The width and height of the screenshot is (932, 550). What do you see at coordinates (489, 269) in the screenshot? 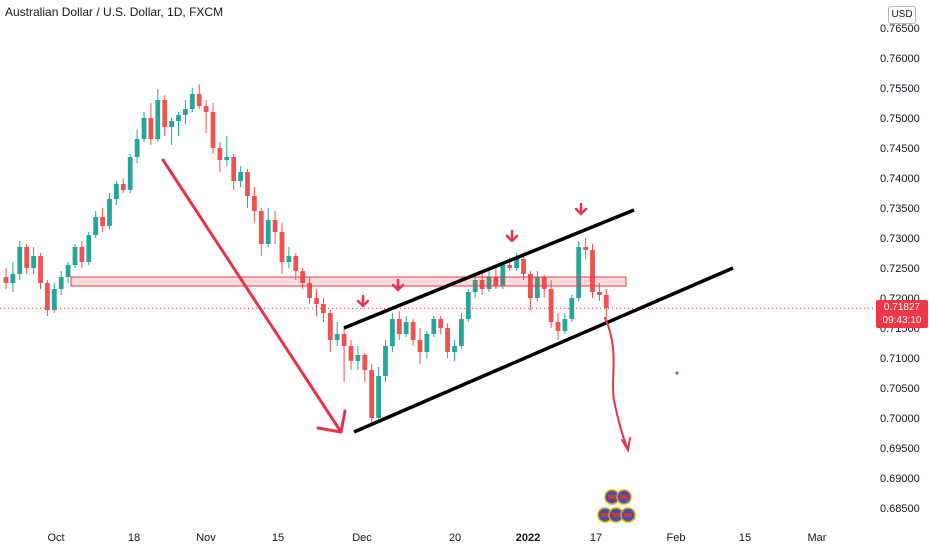
I see `channel-upper-line` at bounding box center [489, 269].